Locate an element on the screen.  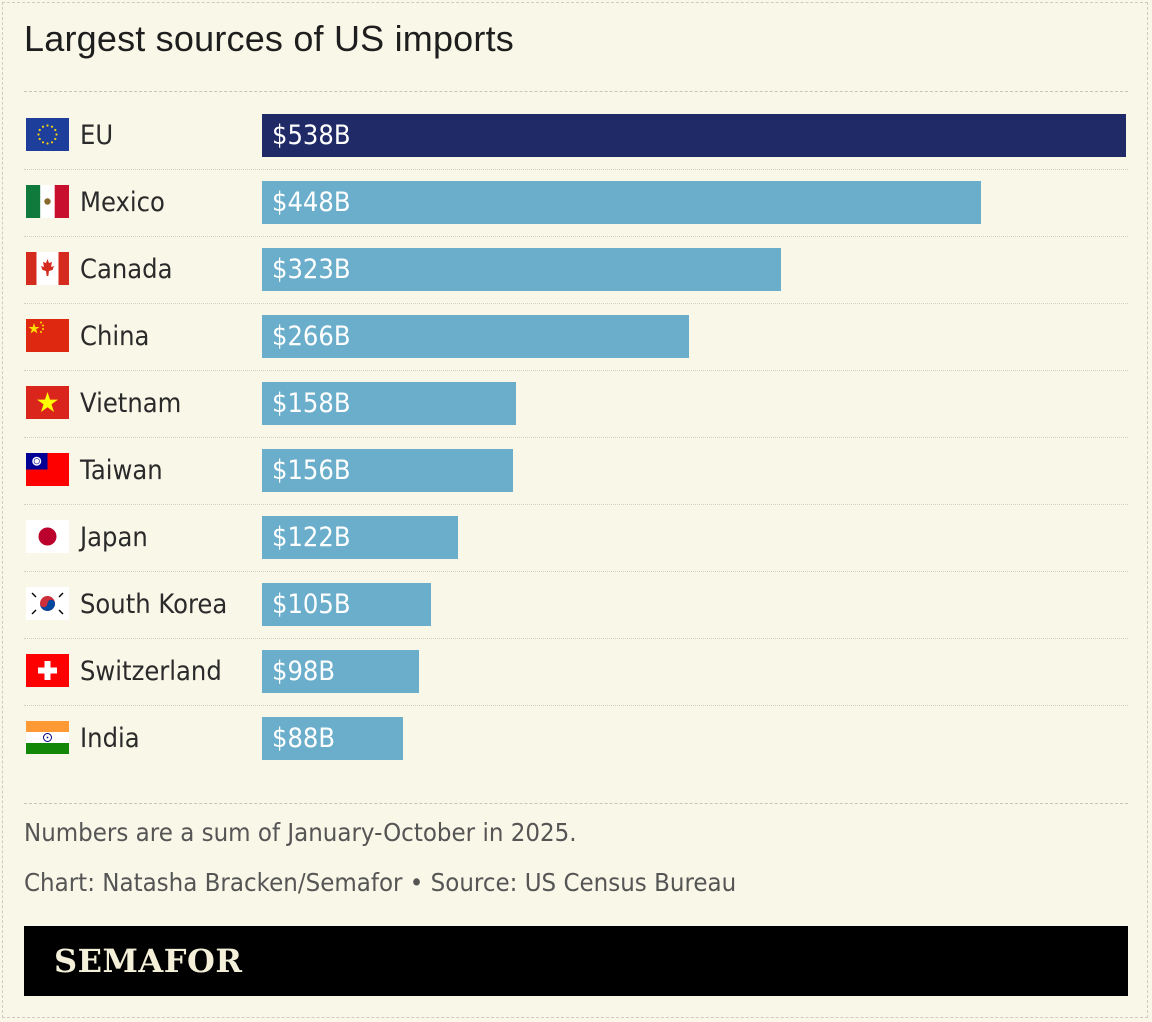
taiwan-flag-icon is located at coordinates (47, 469).